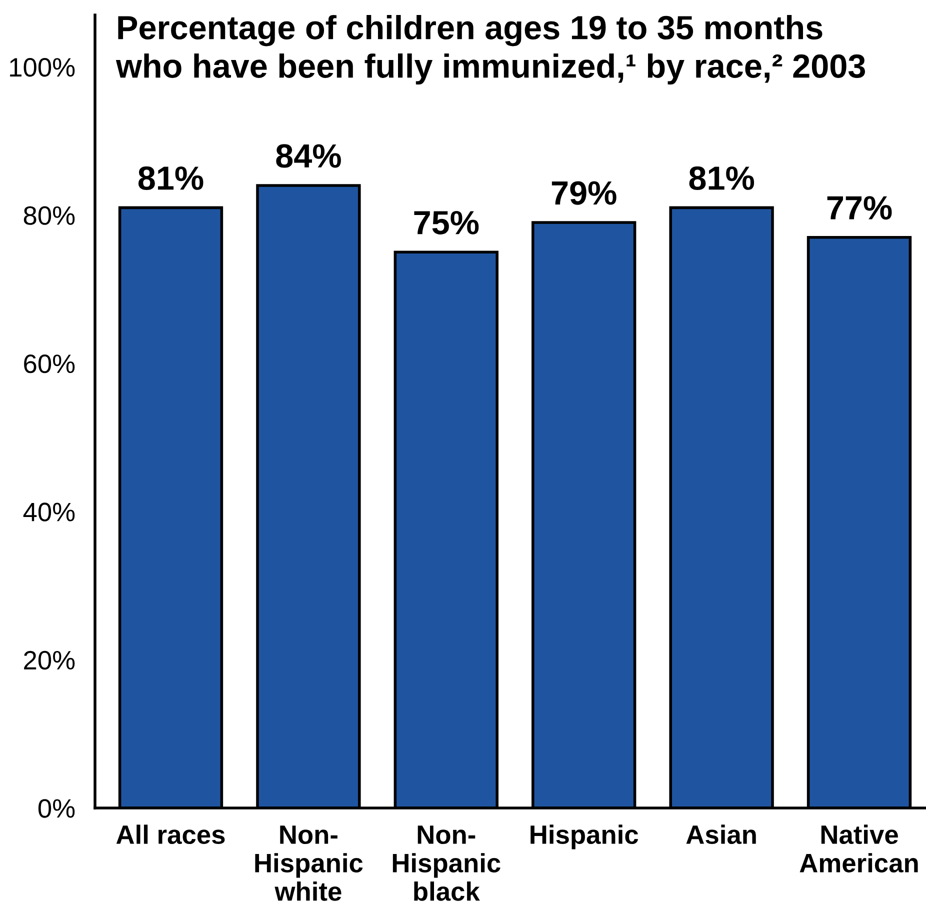  Describe the element at coordinates (49, 512) in the screenshot. I see `y-tick-label: 40%` at that location.